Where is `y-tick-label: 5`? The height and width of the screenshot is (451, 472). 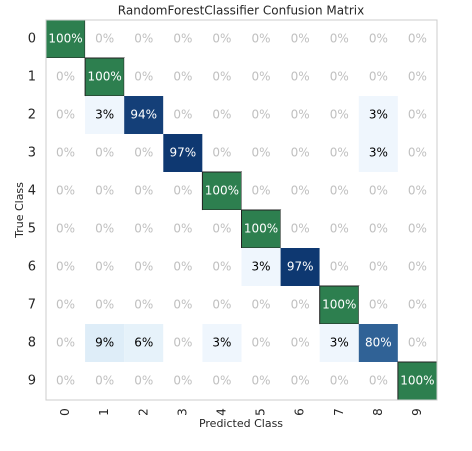
y-tick-label: 5 is located at coordinates (32, 229).